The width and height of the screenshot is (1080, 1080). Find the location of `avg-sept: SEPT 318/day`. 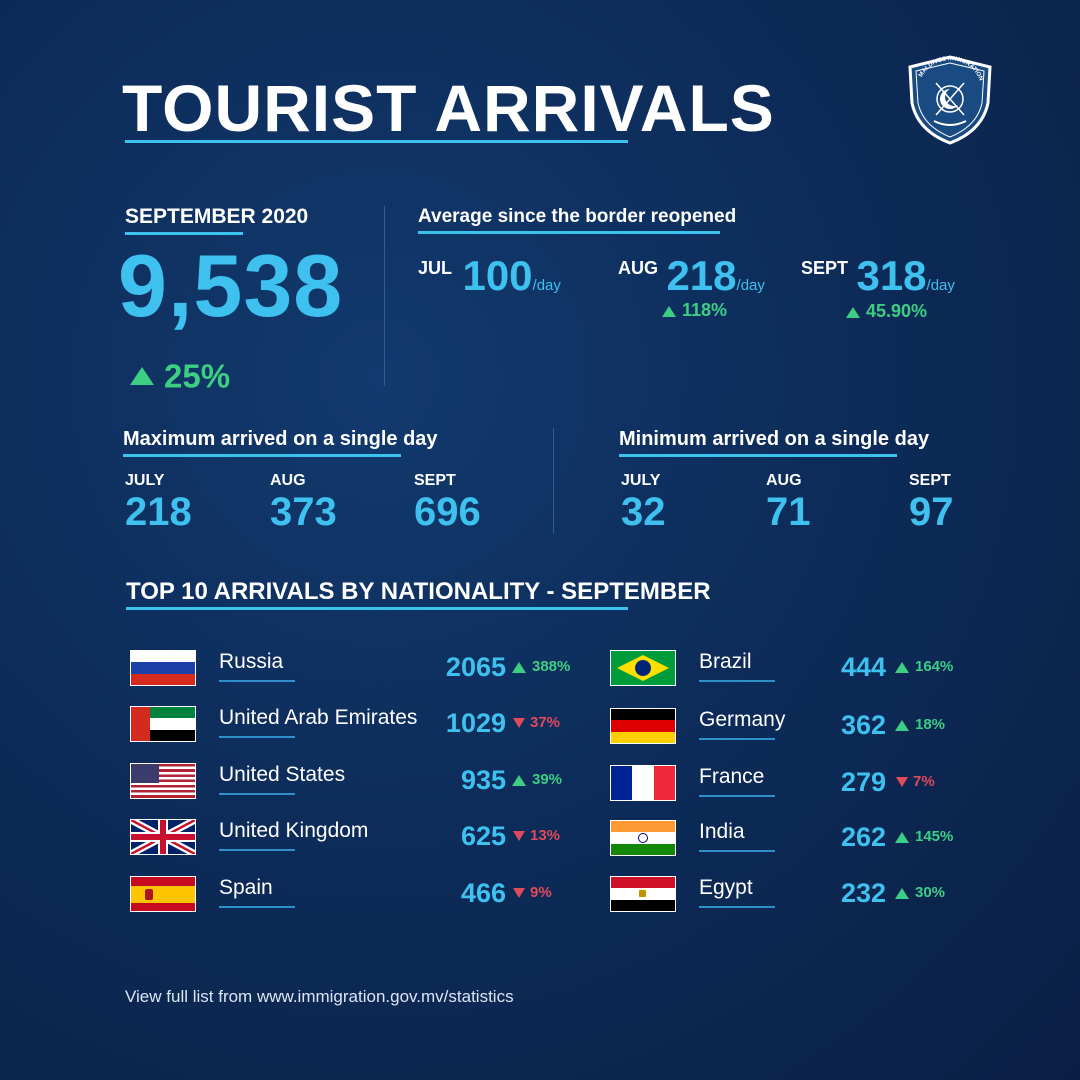

avg-sept: SEPT 318/day is located at coordinates (878, 275).